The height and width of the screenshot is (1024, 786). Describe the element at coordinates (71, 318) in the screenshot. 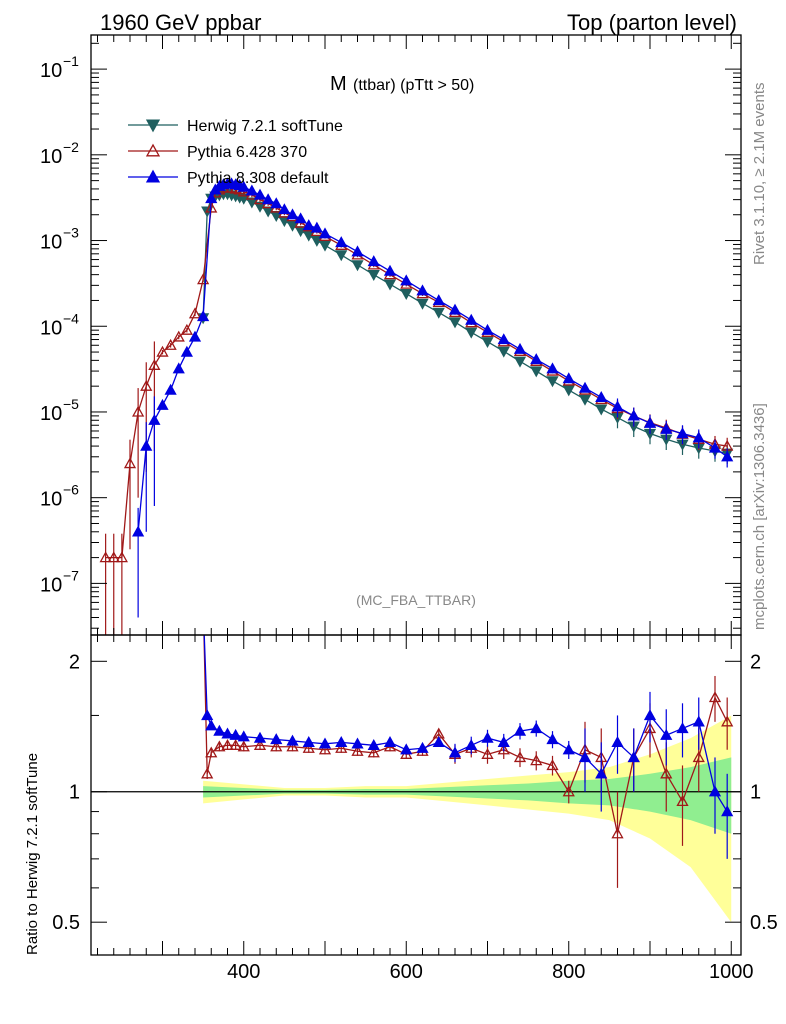

I see `y-tick-label-exponent: −4` at that location.